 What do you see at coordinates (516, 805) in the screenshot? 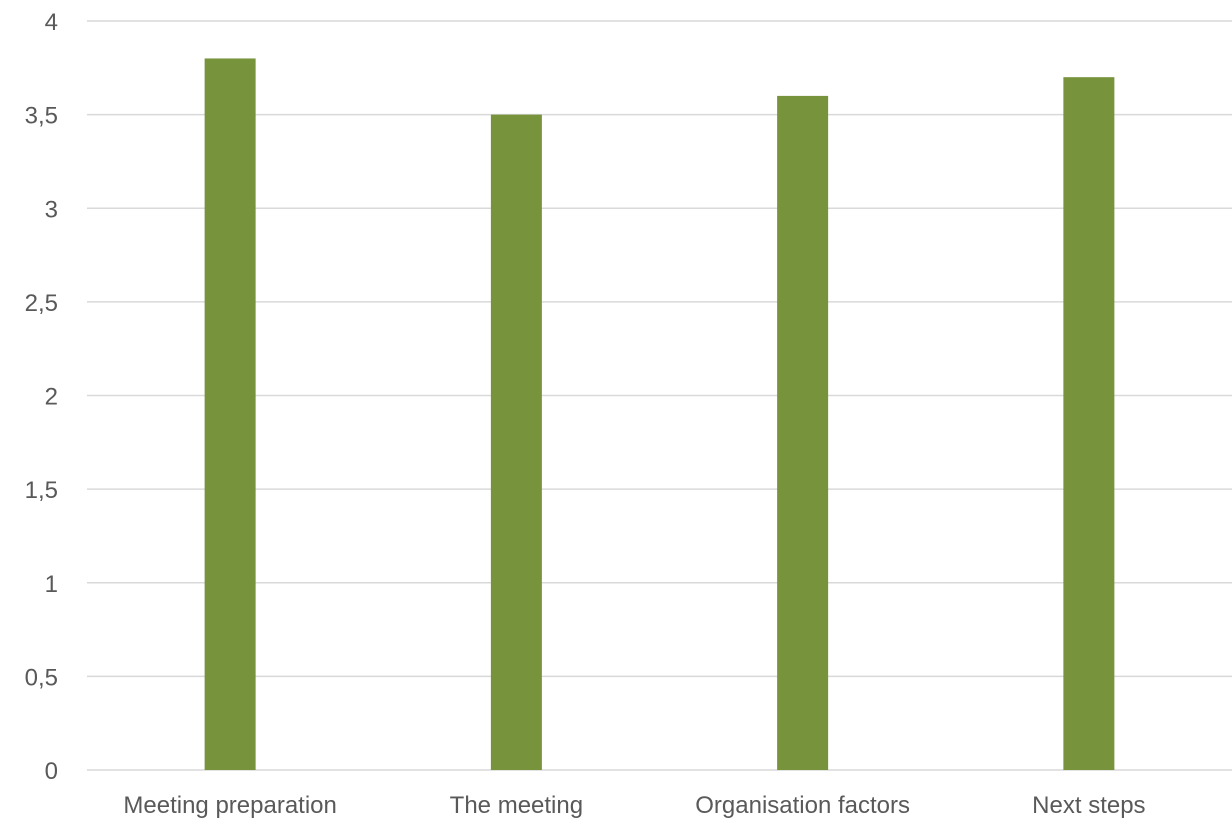
I see `x-tick-label: The meeting` at bounding box center [516, 805].